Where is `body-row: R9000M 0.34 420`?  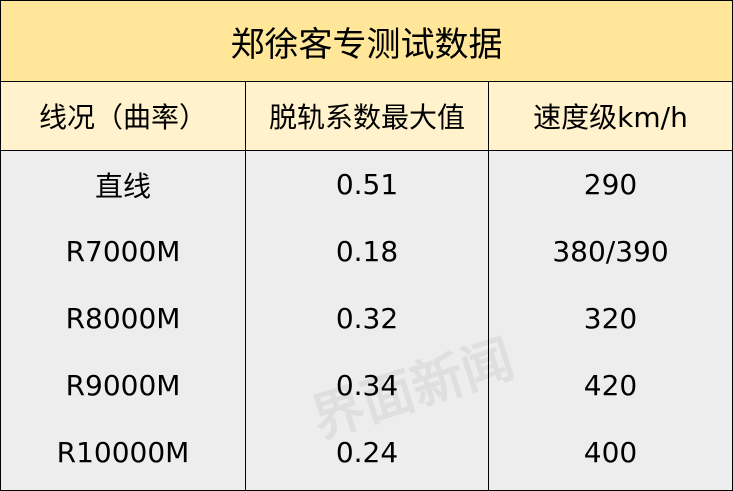 body-row: R9000M 0.34 420 is located at coordinates (366, 385).